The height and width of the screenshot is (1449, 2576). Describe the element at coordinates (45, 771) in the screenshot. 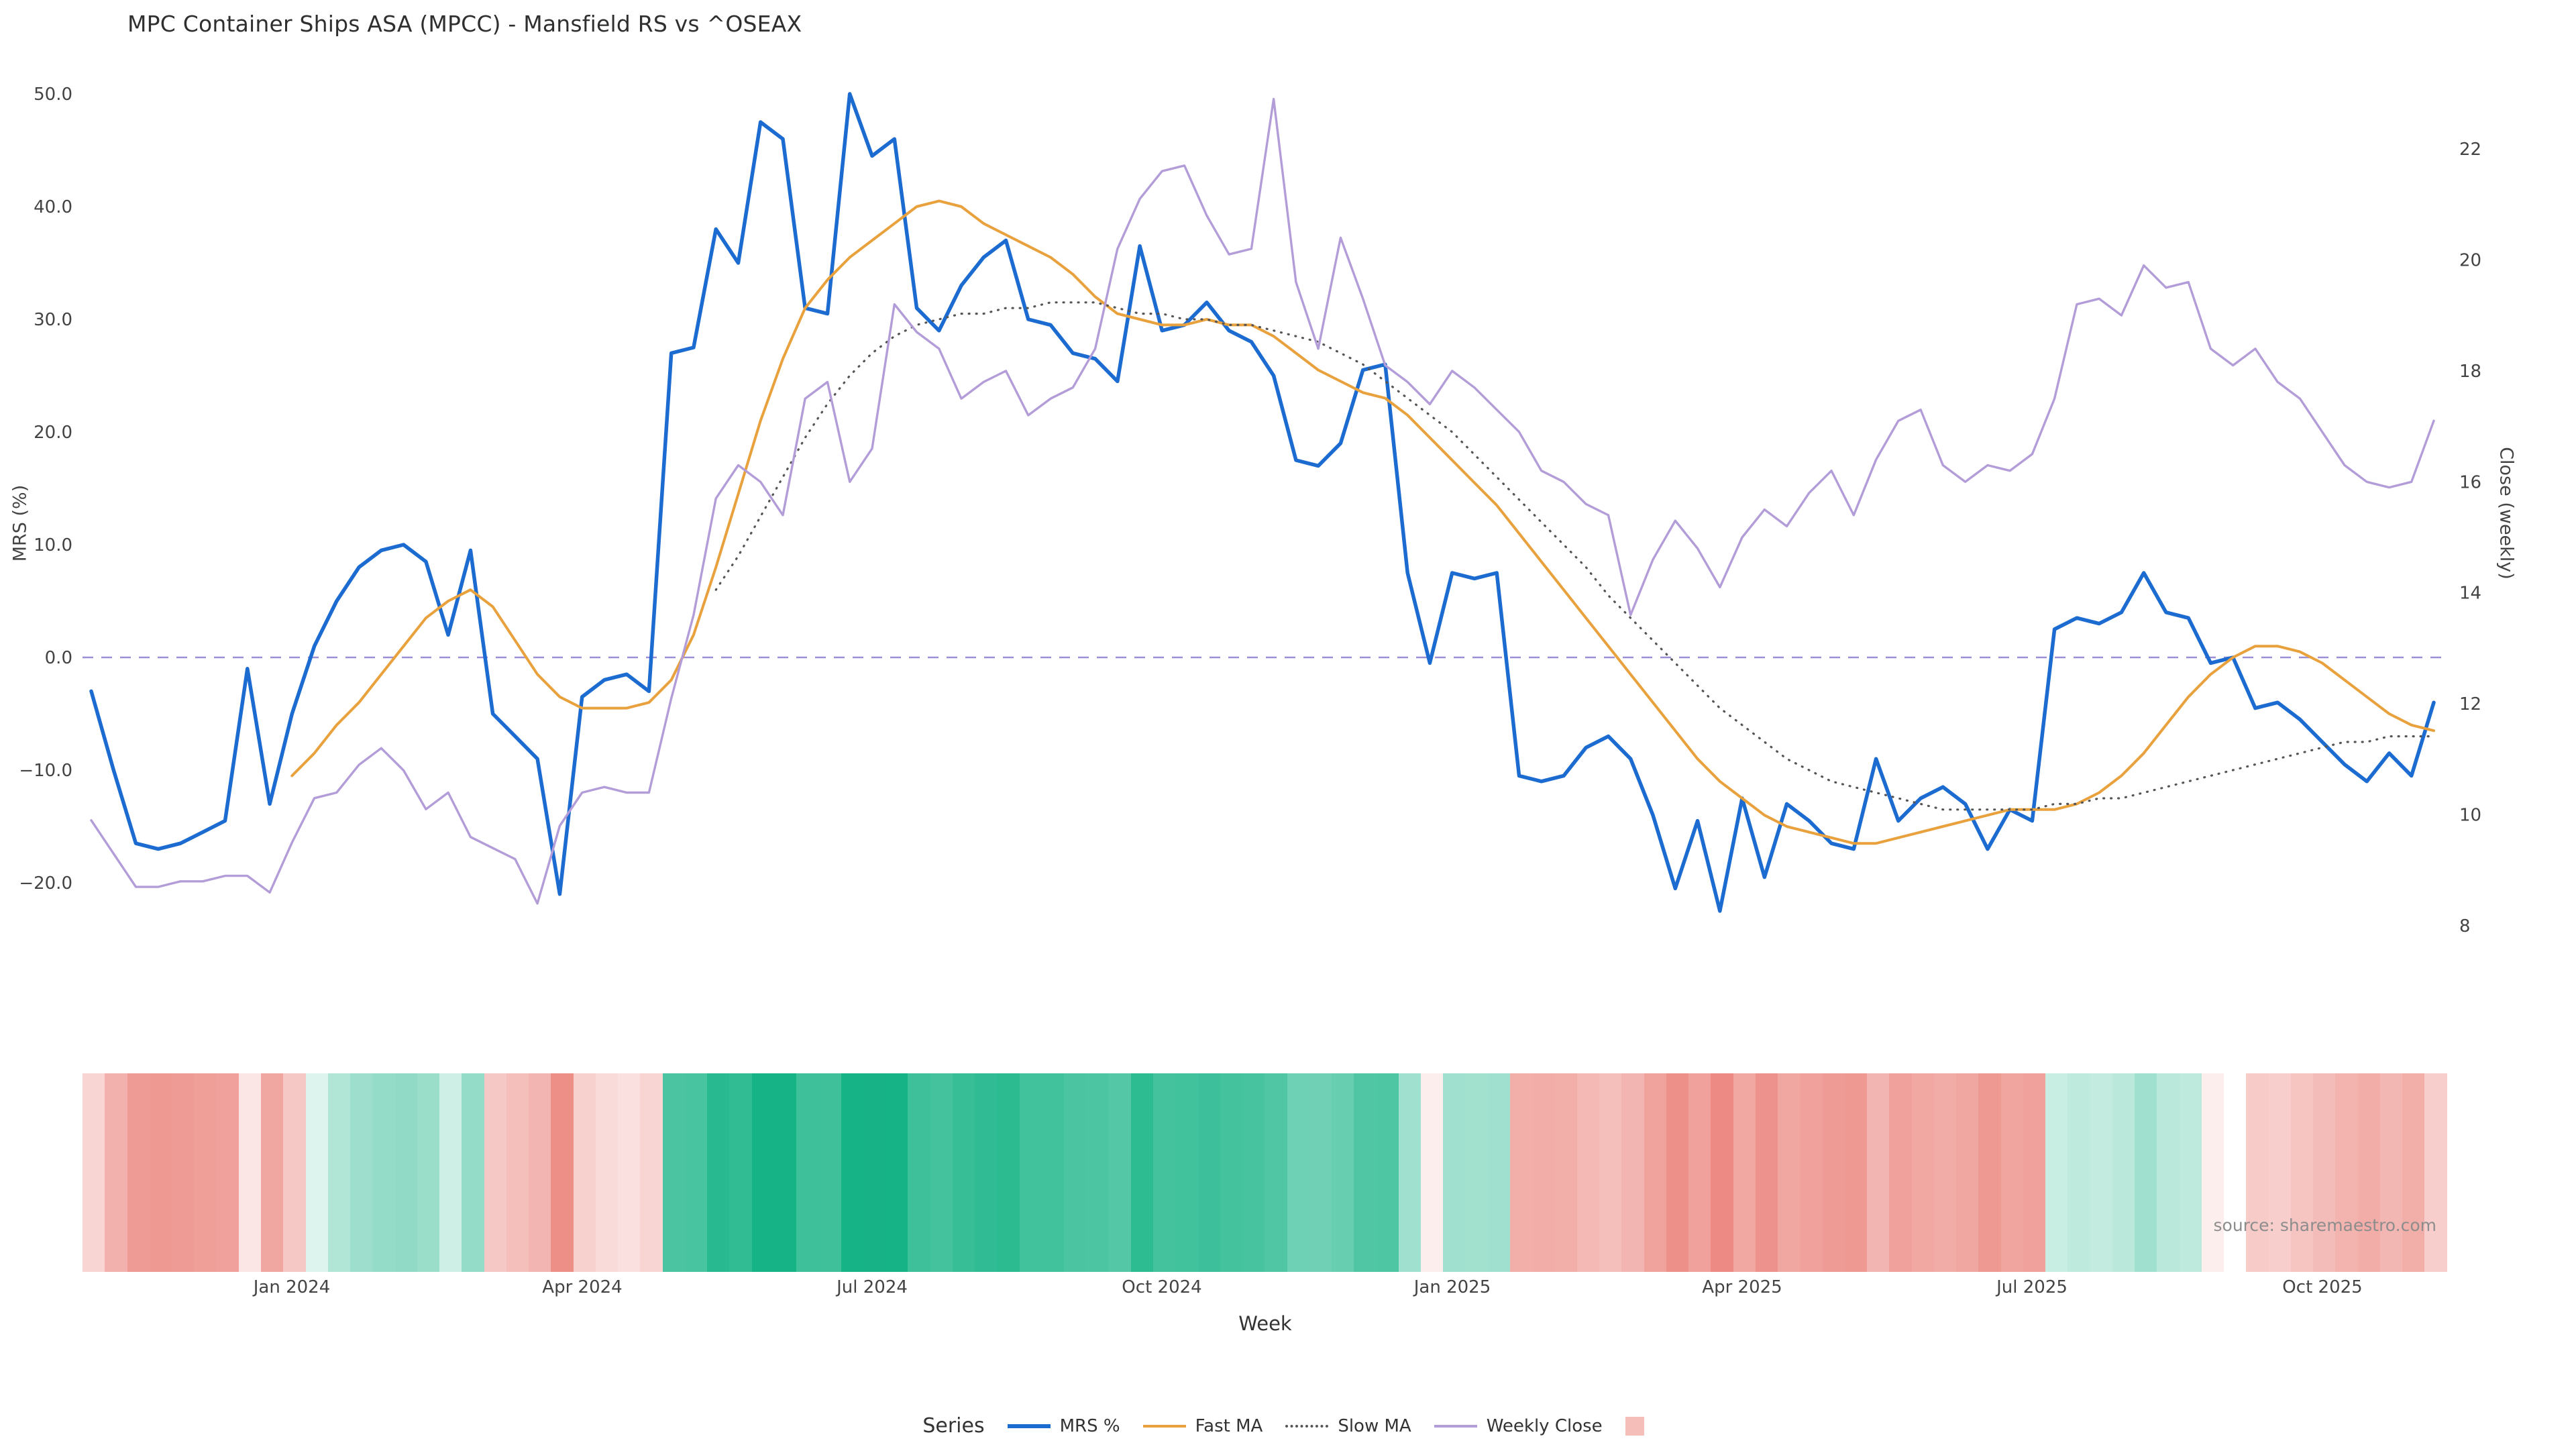

I see `left-tick-label: −10.0` at that location.